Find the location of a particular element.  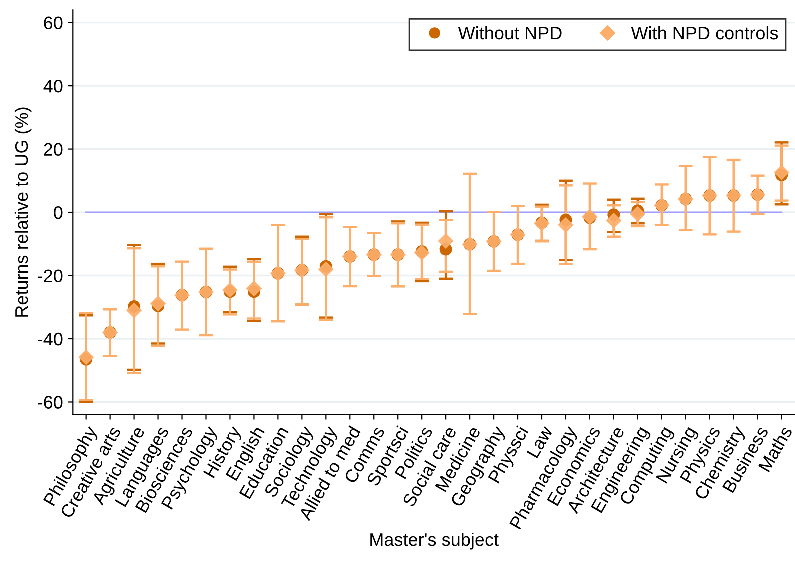

x-axis-title: Master's subject is located at coordinates (434, 541).